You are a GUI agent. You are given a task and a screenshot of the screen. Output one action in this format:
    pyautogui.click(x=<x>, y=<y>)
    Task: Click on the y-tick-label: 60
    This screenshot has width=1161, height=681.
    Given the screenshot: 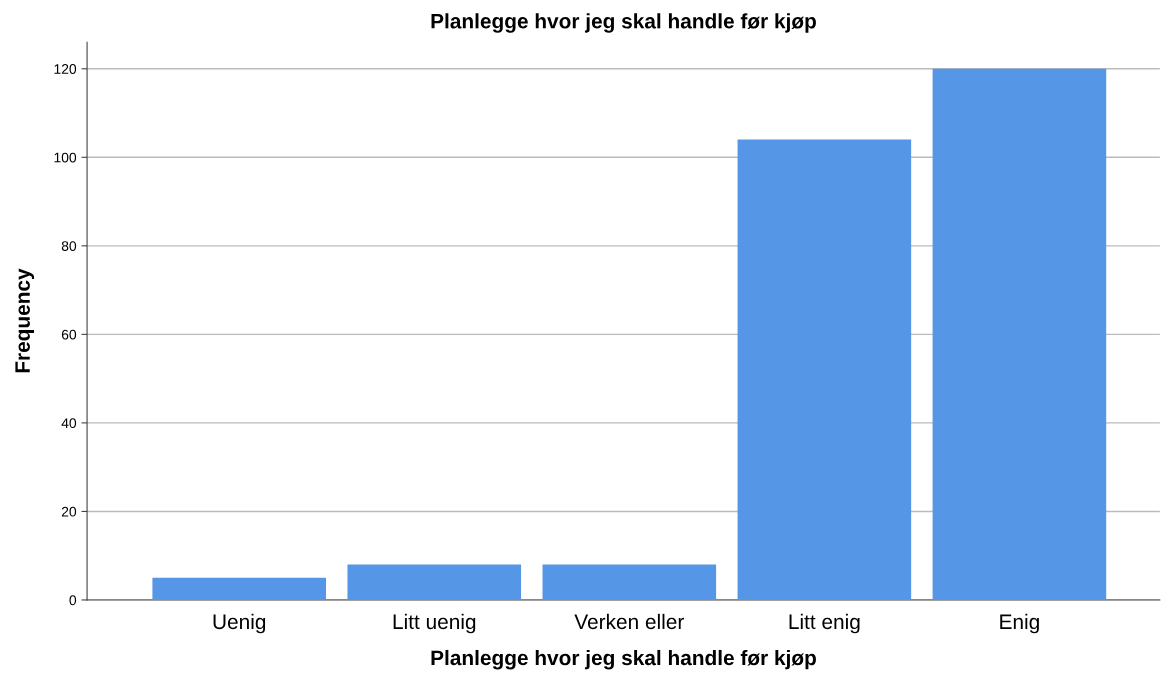 What is the action you would take?
    pyautogui.click(x=69, y=334)
    